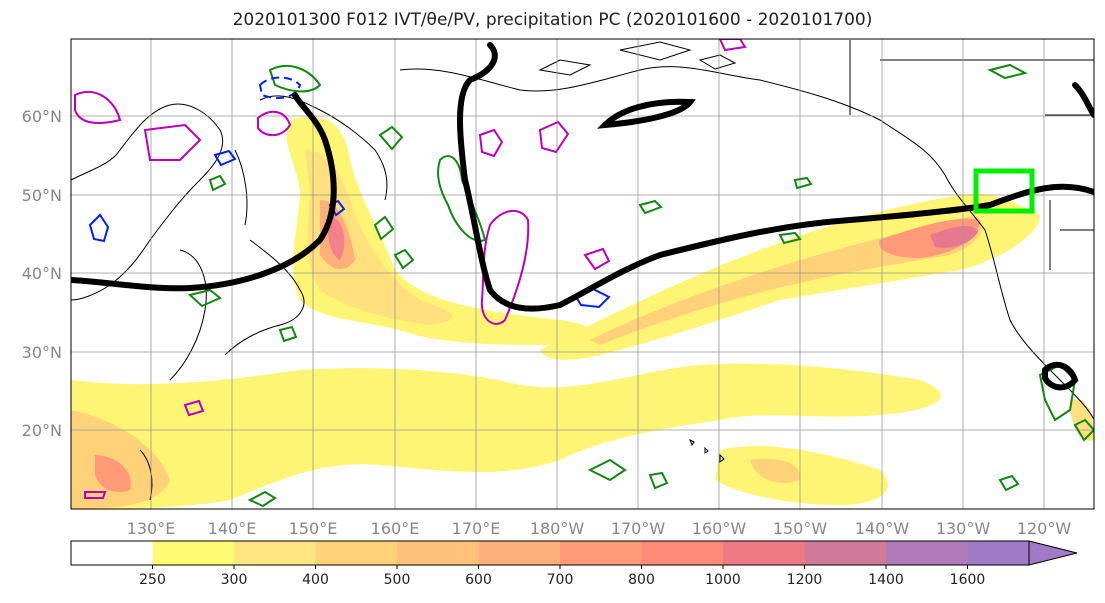  What do you see at coordinates (151, 528) in the screenshot?
I see `lon-label: 130°E` at bounding box center [151, 528].